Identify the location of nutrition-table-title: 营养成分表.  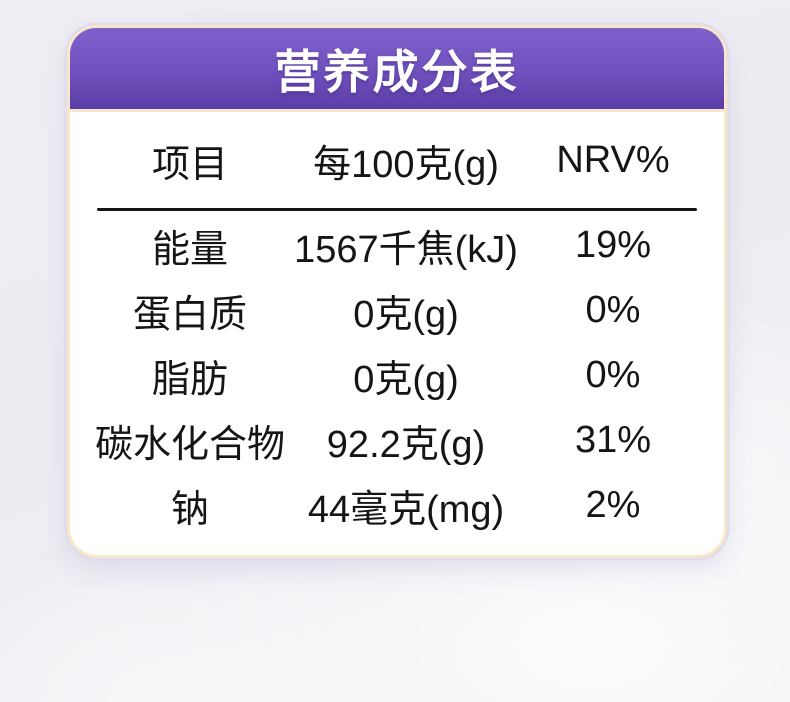
(397, 71).